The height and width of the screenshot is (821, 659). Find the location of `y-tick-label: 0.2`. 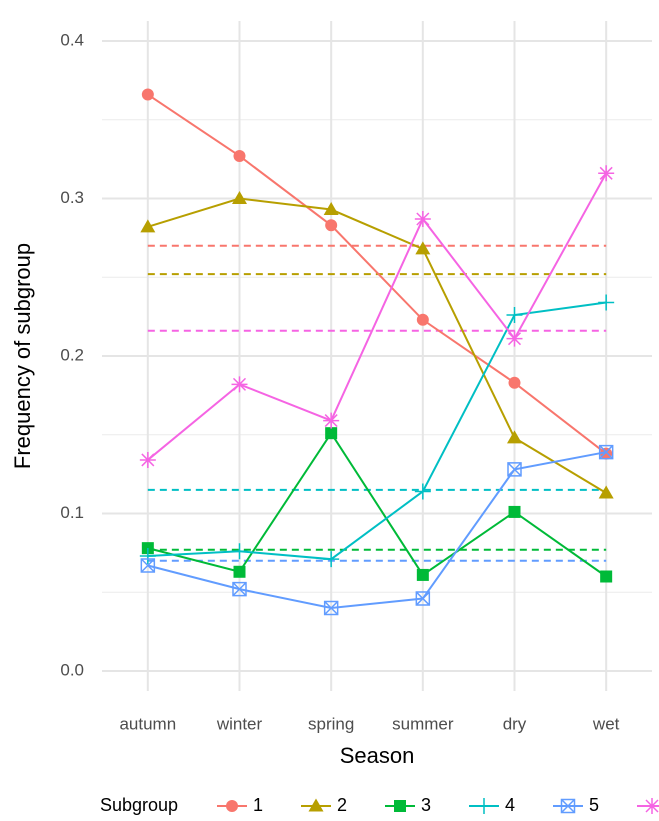

y-tick-label: 0.2 is located at coordinates (72, 354).